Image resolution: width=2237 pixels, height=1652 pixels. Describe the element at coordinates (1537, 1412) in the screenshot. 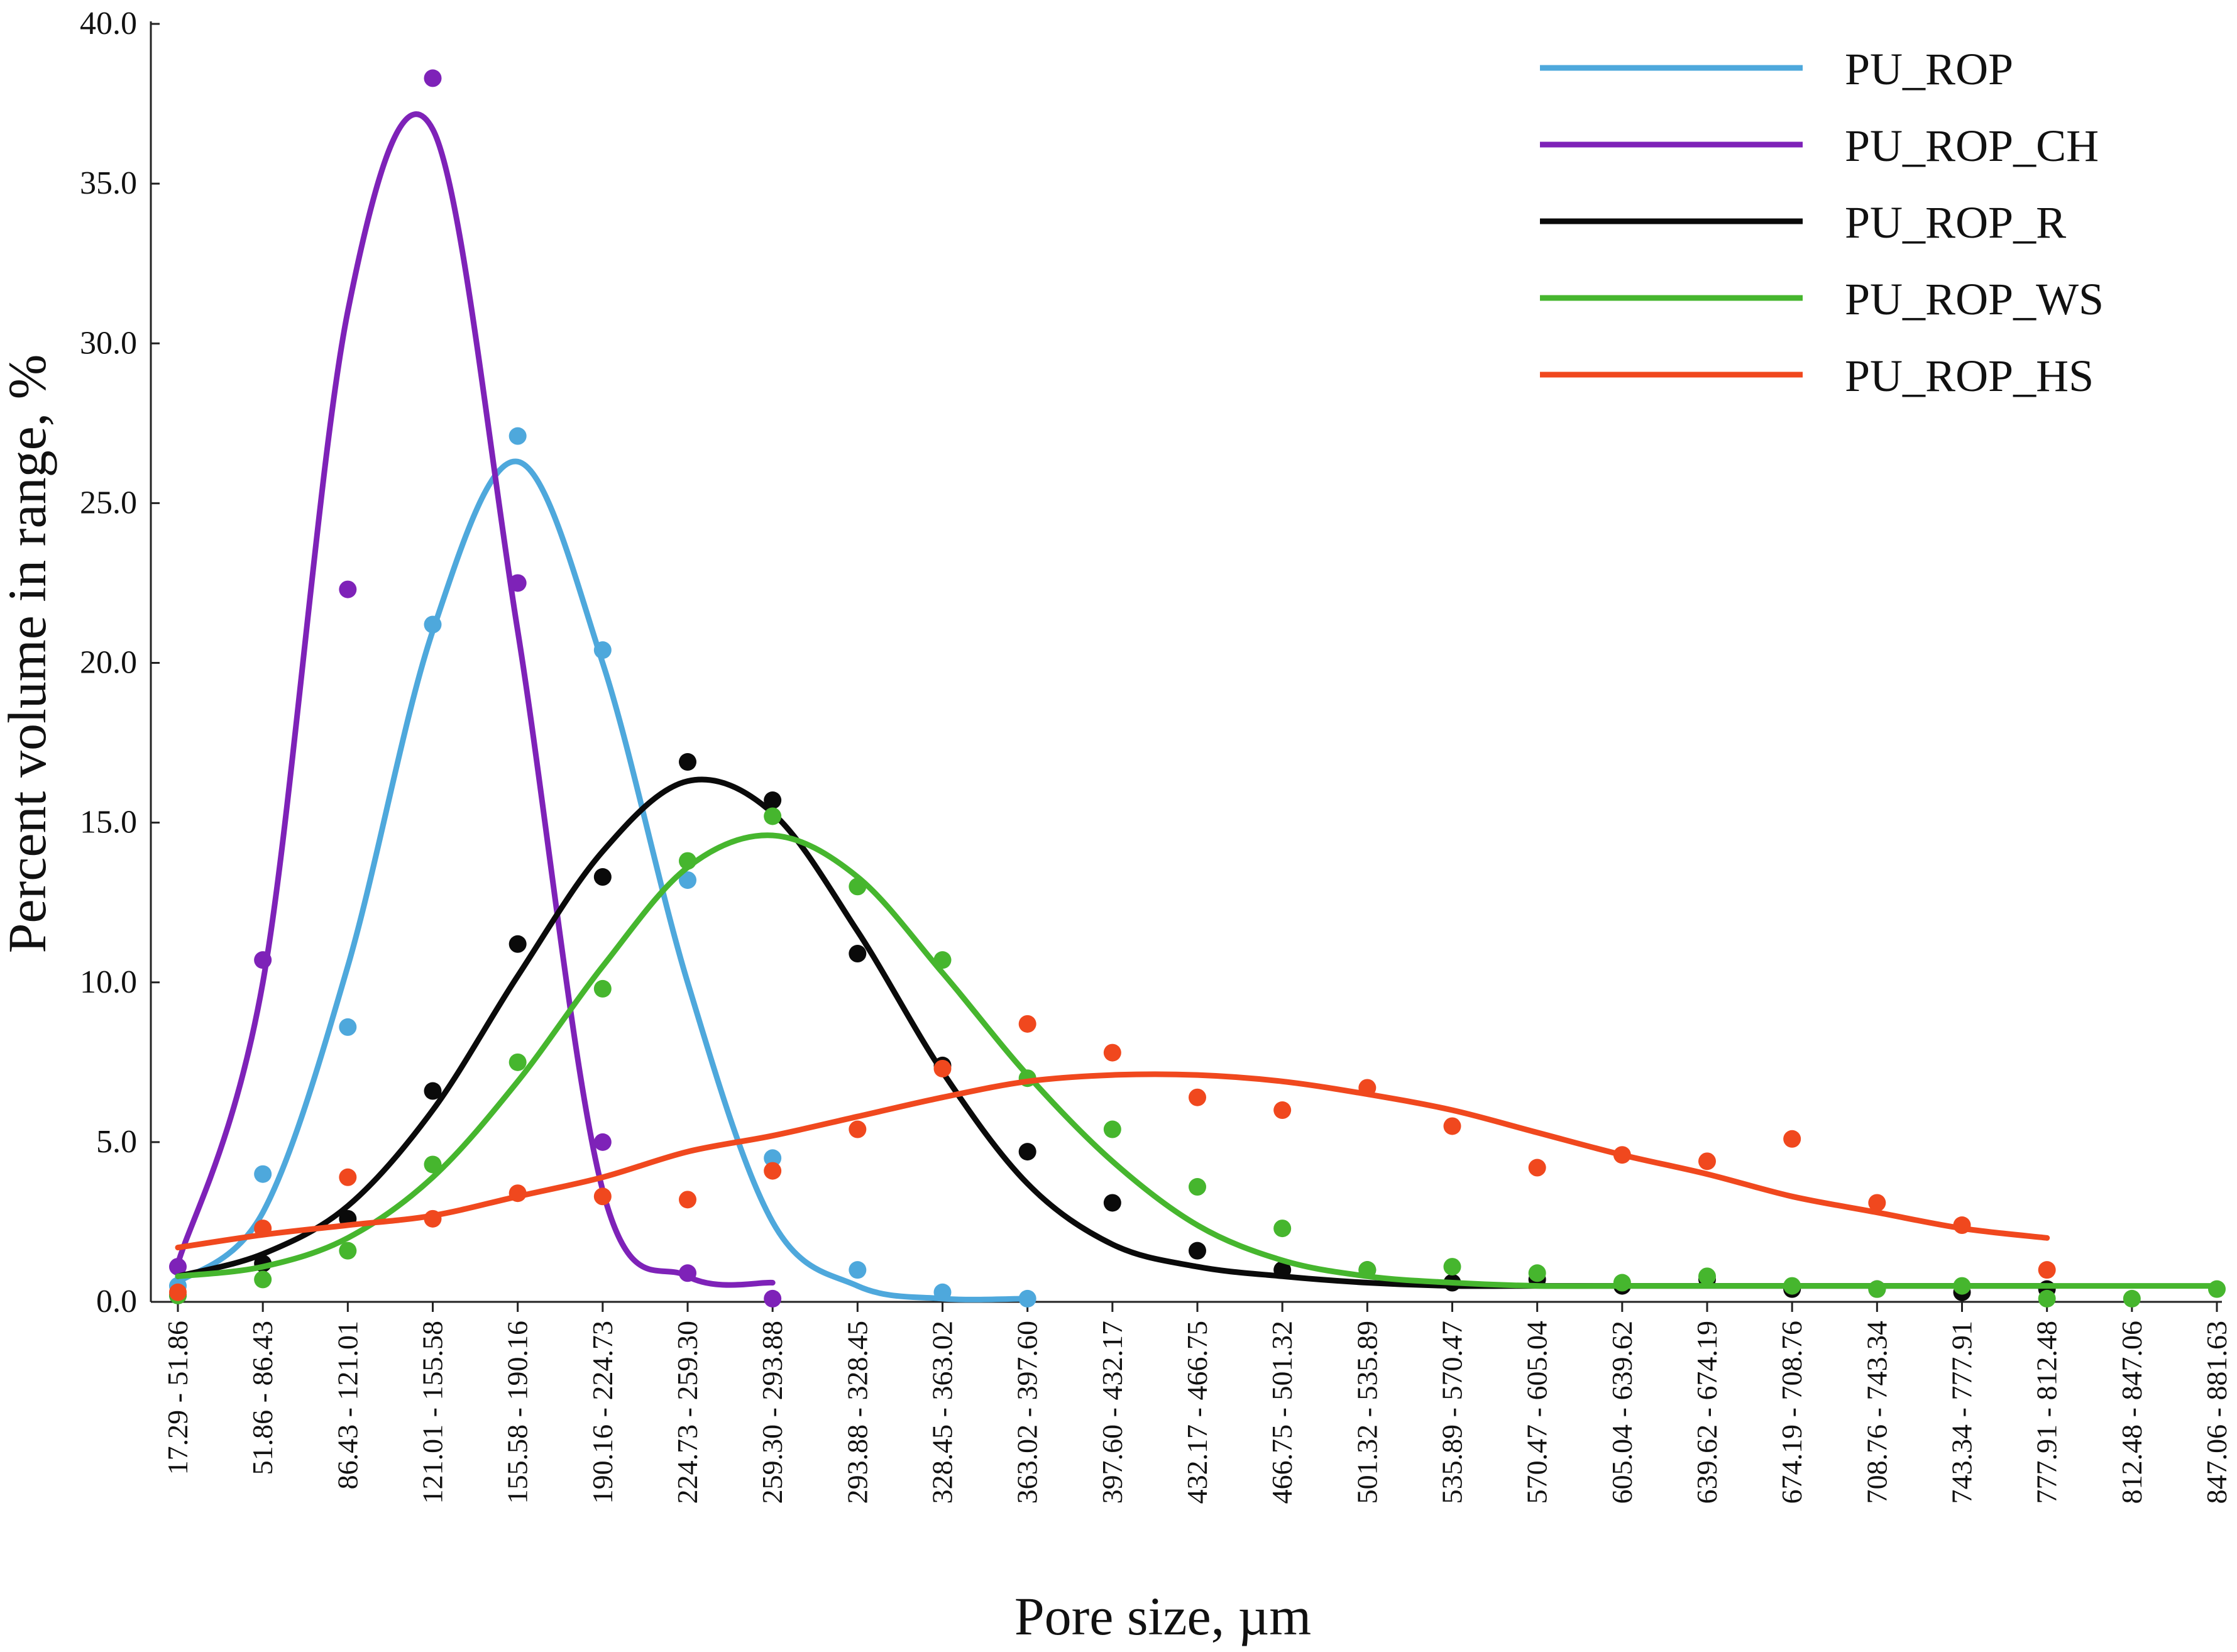

I see `x-tick-label: 570.47 - 605.04` at that location.